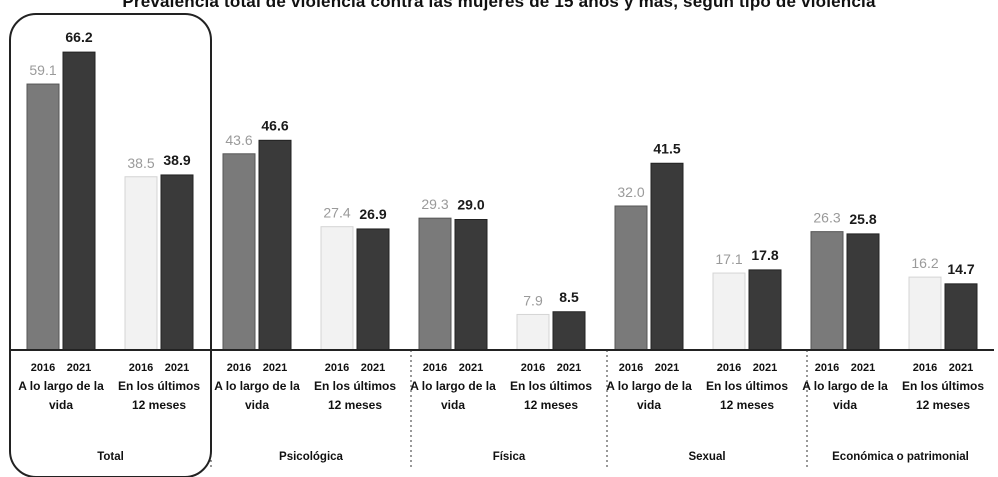 The width and height of the screenshot is (998, 477). I want to click on value-label-2016: 32.0, so click(630, 192).